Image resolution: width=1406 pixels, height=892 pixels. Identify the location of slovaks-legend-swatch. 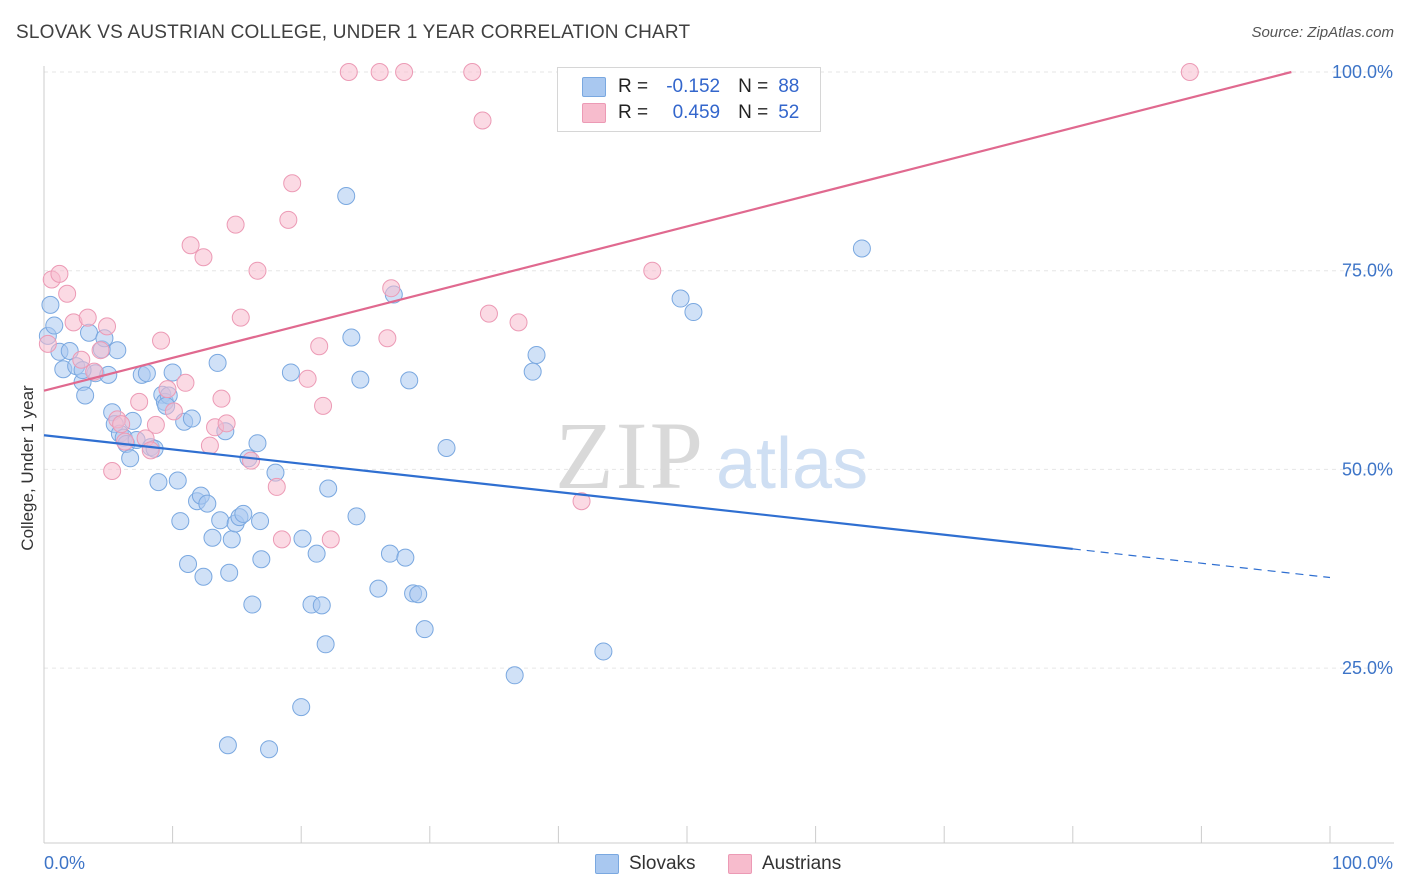
(607, 864).